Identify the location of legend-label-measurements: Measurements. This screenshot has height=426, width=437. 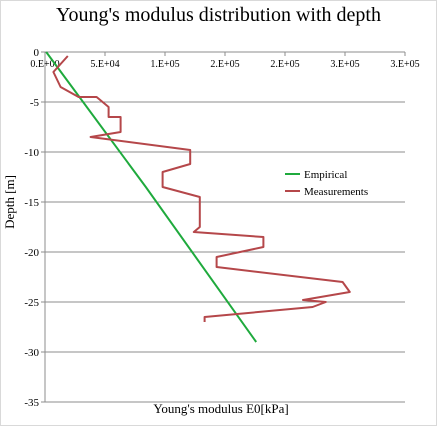
(336, 192).